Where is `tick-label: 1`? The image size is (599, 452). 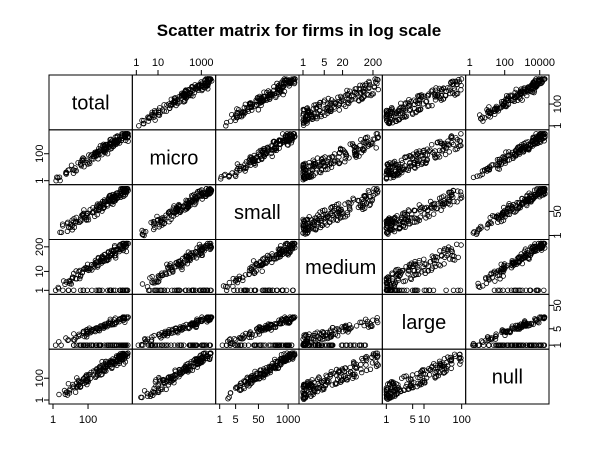 tick-label: 1 is located at coordinates (558, 126).